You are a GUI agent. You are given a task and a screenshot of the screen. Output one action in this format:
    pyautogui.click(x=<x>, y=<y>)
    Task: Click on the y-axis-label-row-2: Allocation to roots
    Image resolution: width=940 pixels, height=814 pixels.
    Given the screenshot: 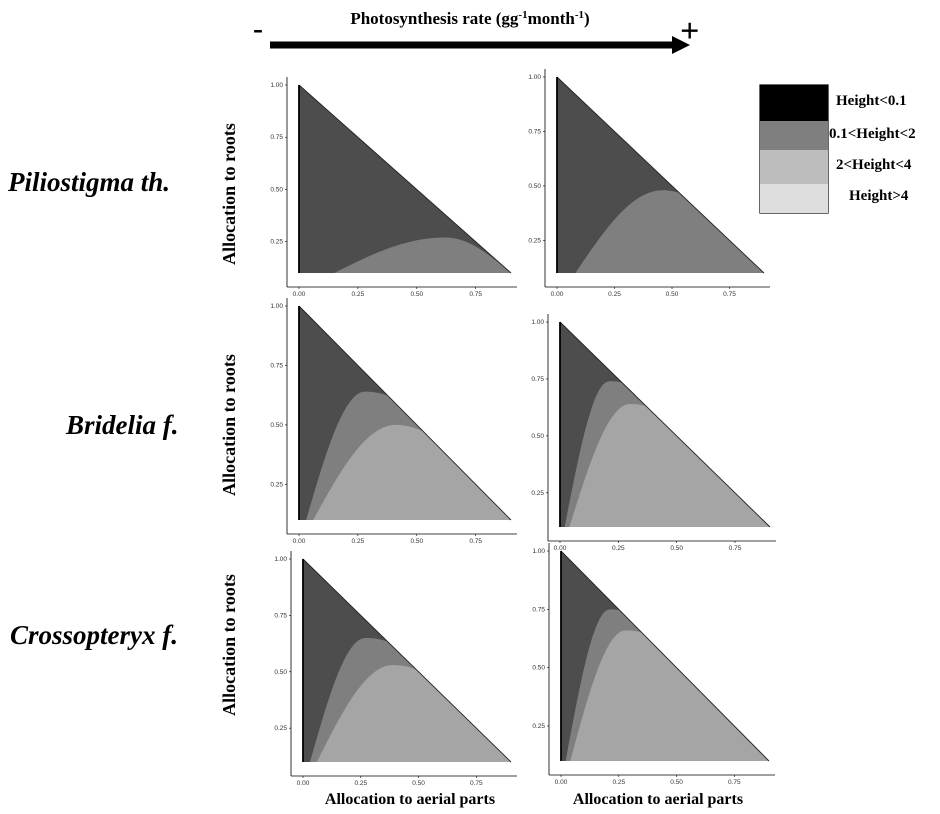 What is the action you would take?
    pyautogui.click(x=229, y=425)
    